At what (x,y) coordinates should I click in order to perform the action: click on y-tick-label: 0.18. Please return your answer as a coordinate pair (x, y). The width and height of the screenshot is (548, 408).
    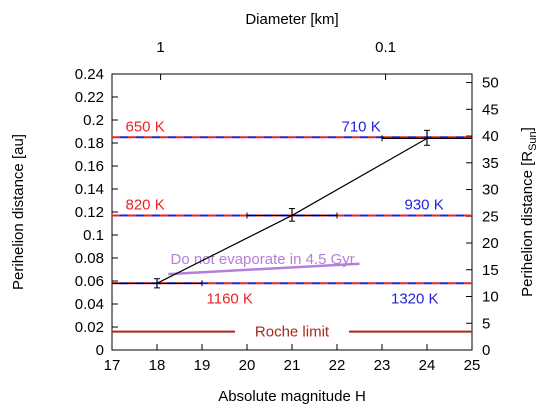
    Looking at the image, I should click on (89, 143).